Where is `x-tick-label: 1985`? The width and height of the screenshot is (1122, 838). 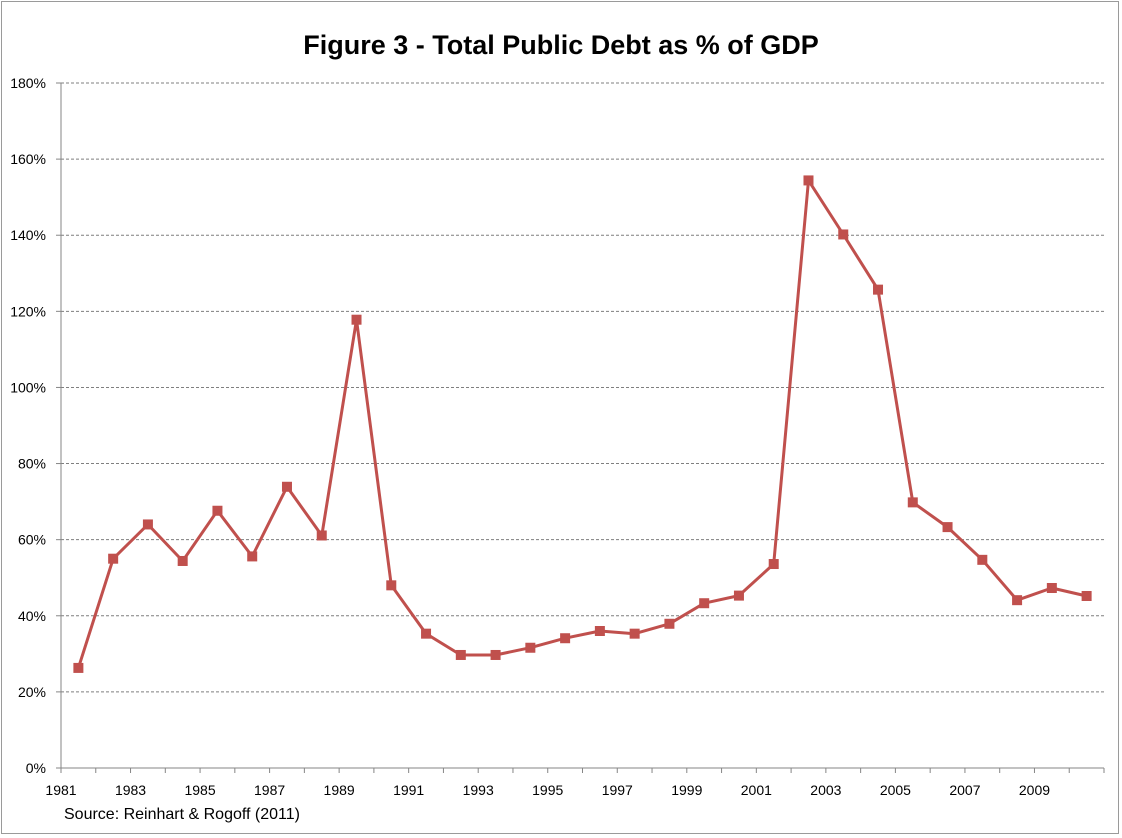 x-tick-label: 1985 is located at coordinates (199, 790).